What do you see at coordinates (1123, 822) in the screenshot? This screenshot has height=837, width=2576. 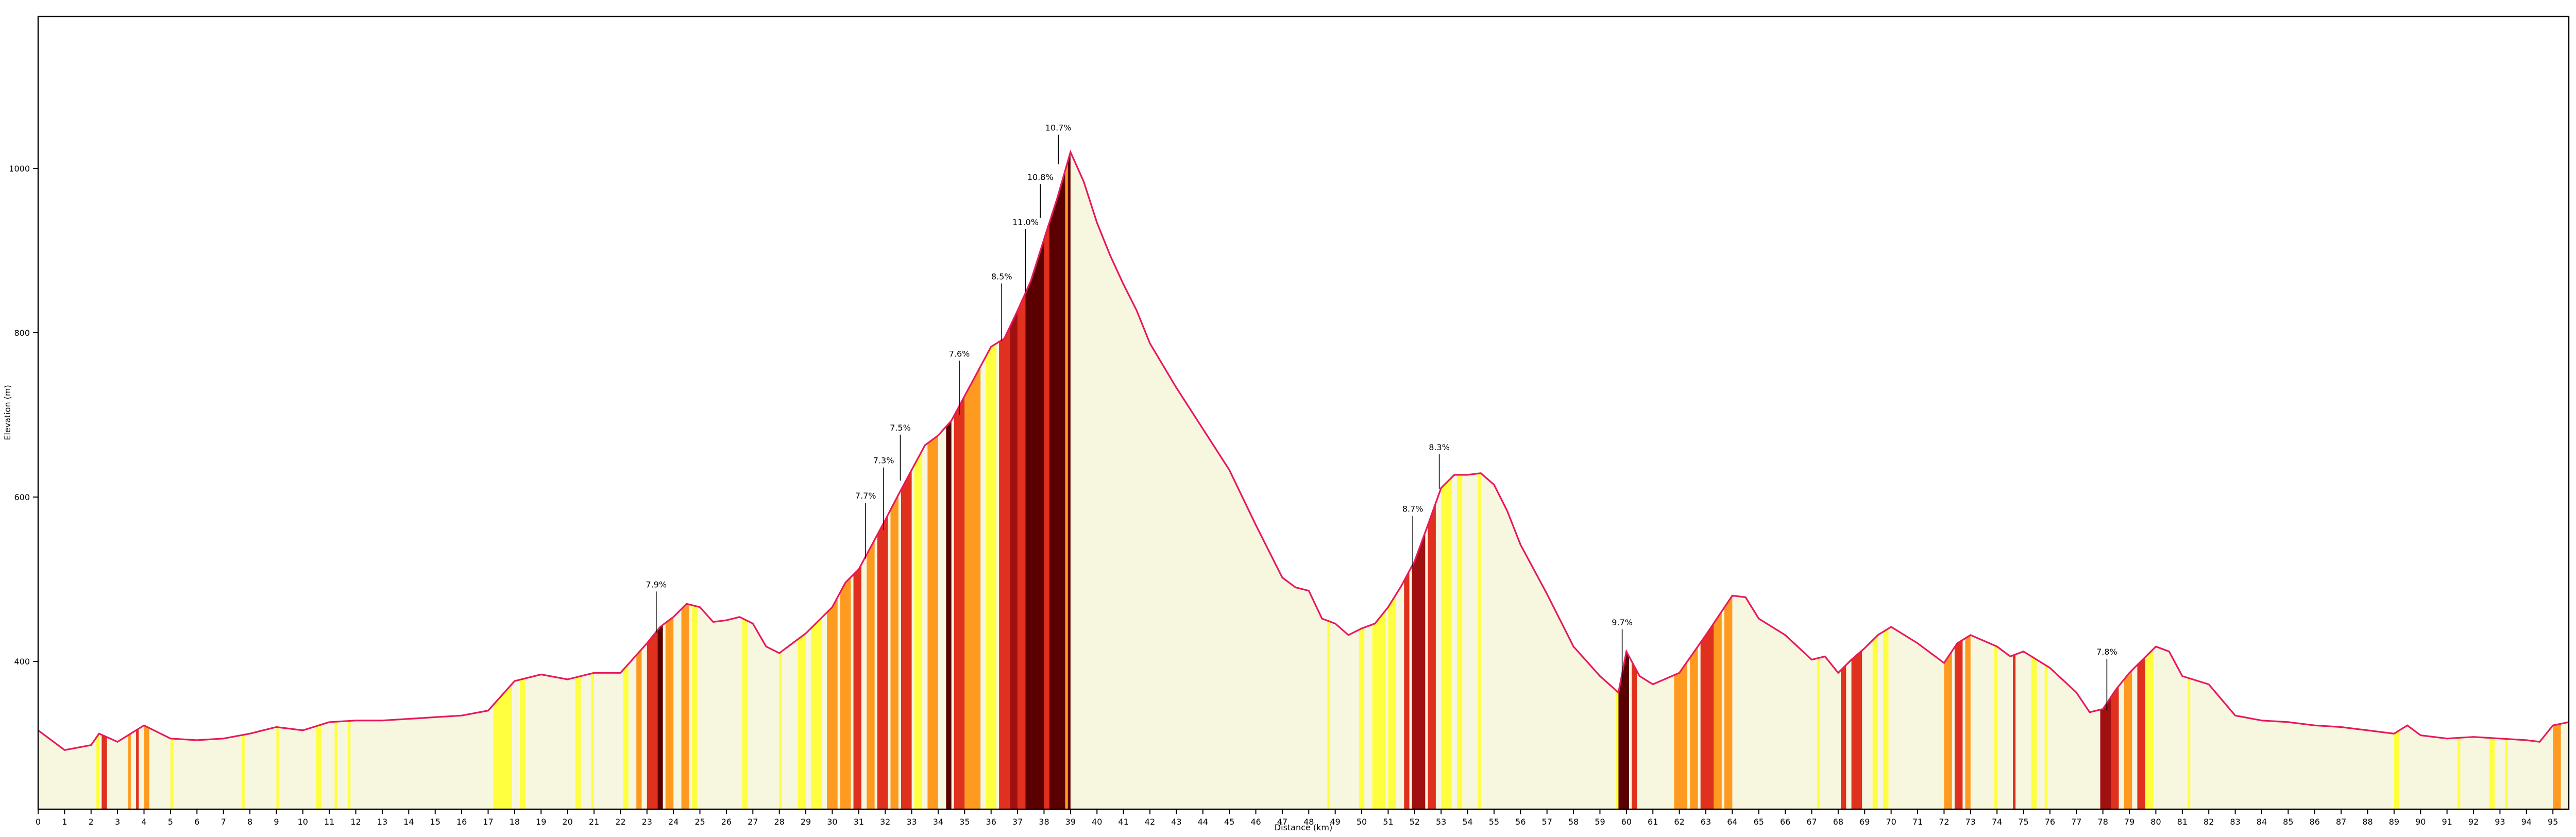 I see `x-tick-label: 41` at bounding box center [1123, 822].